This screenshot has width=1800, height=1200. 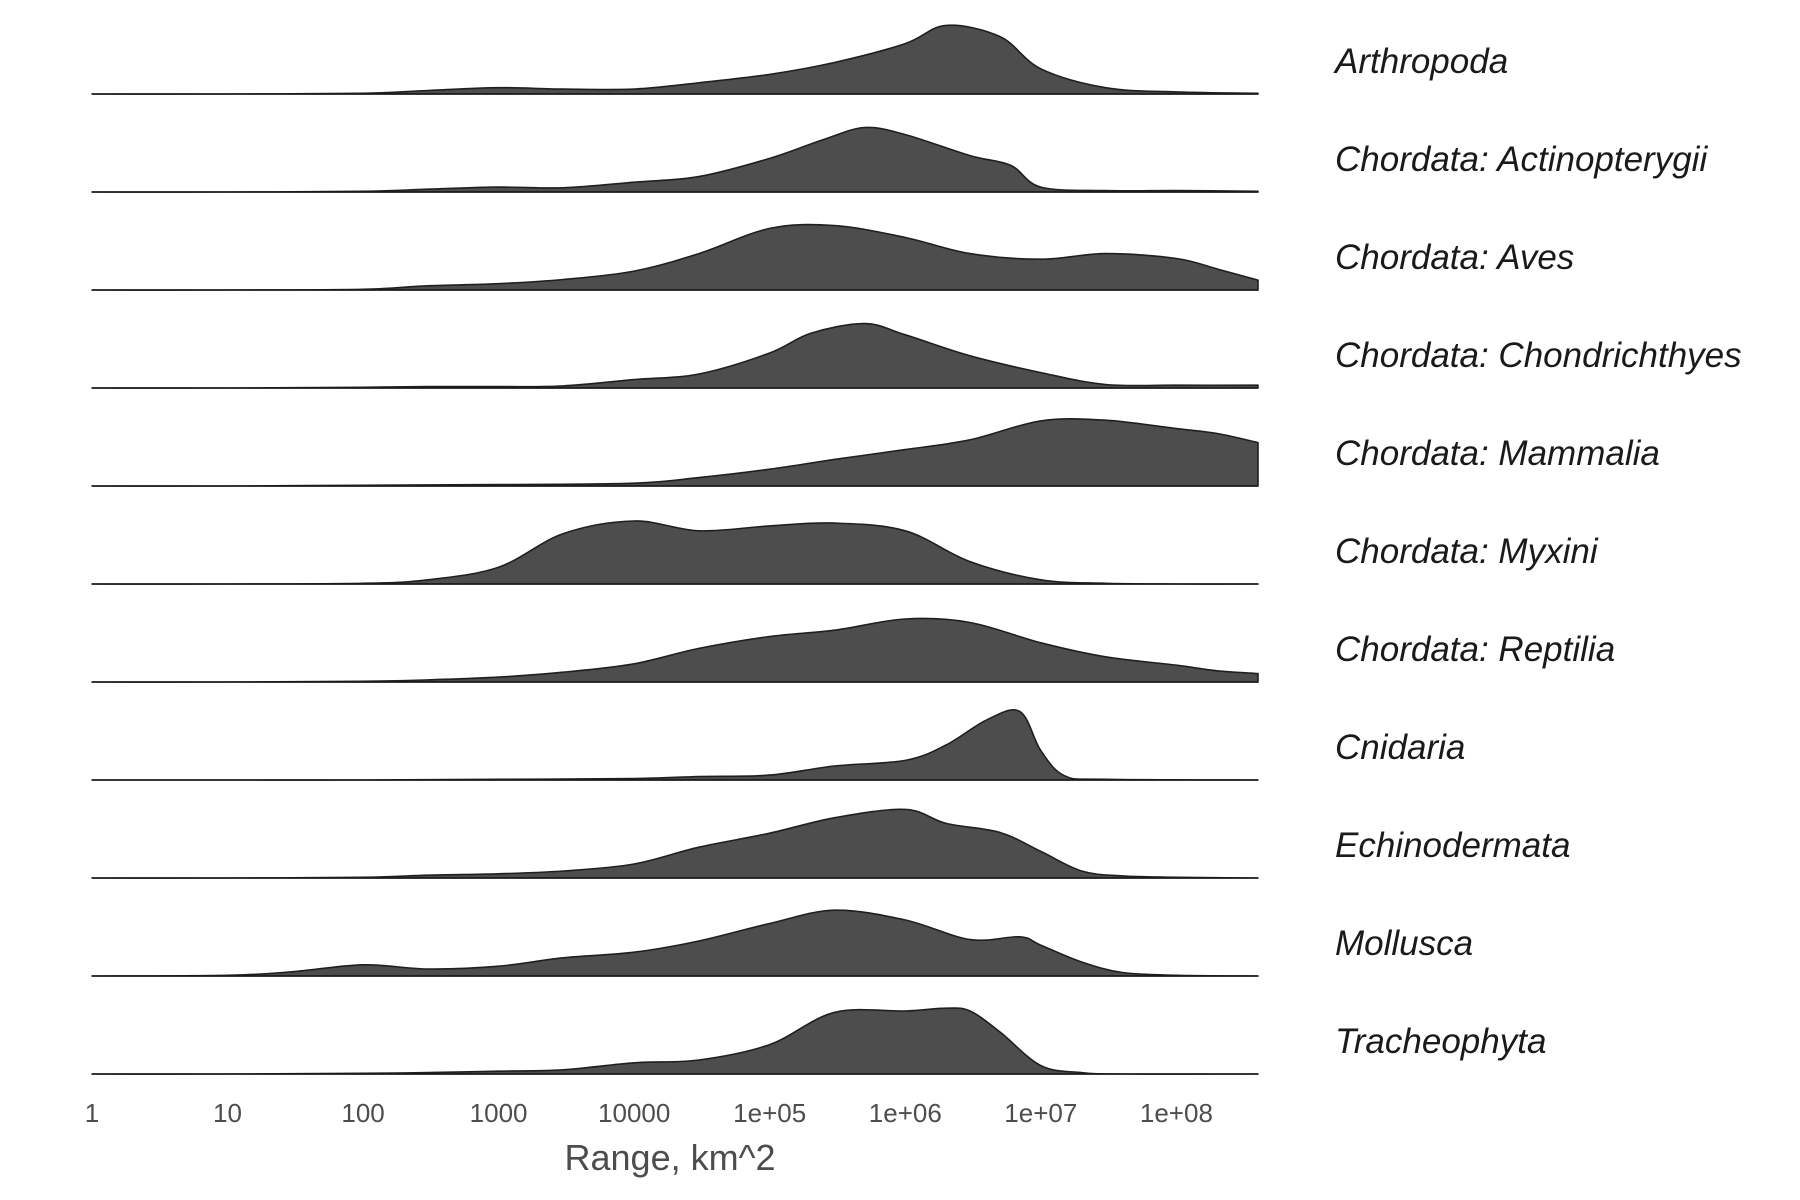 I want to click on ridge-tracheophyta, so click(x=675, y=1041).